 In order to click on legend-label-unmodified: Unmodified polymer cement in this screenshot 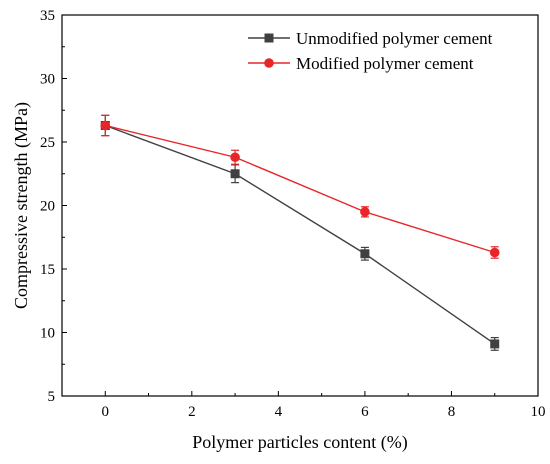, I will do `click(394, 38)`.